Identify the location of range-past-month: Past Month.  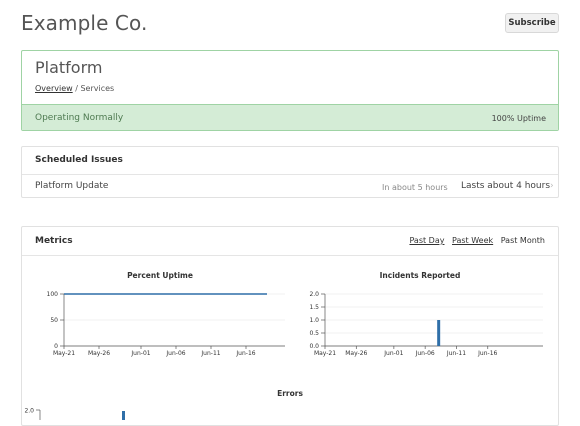
(522, 240).